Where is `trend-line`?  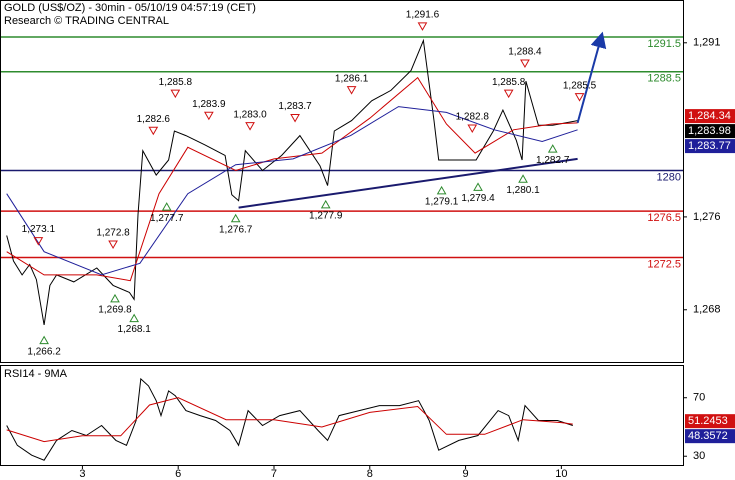
trend-line is located at coordinates (408, 183).